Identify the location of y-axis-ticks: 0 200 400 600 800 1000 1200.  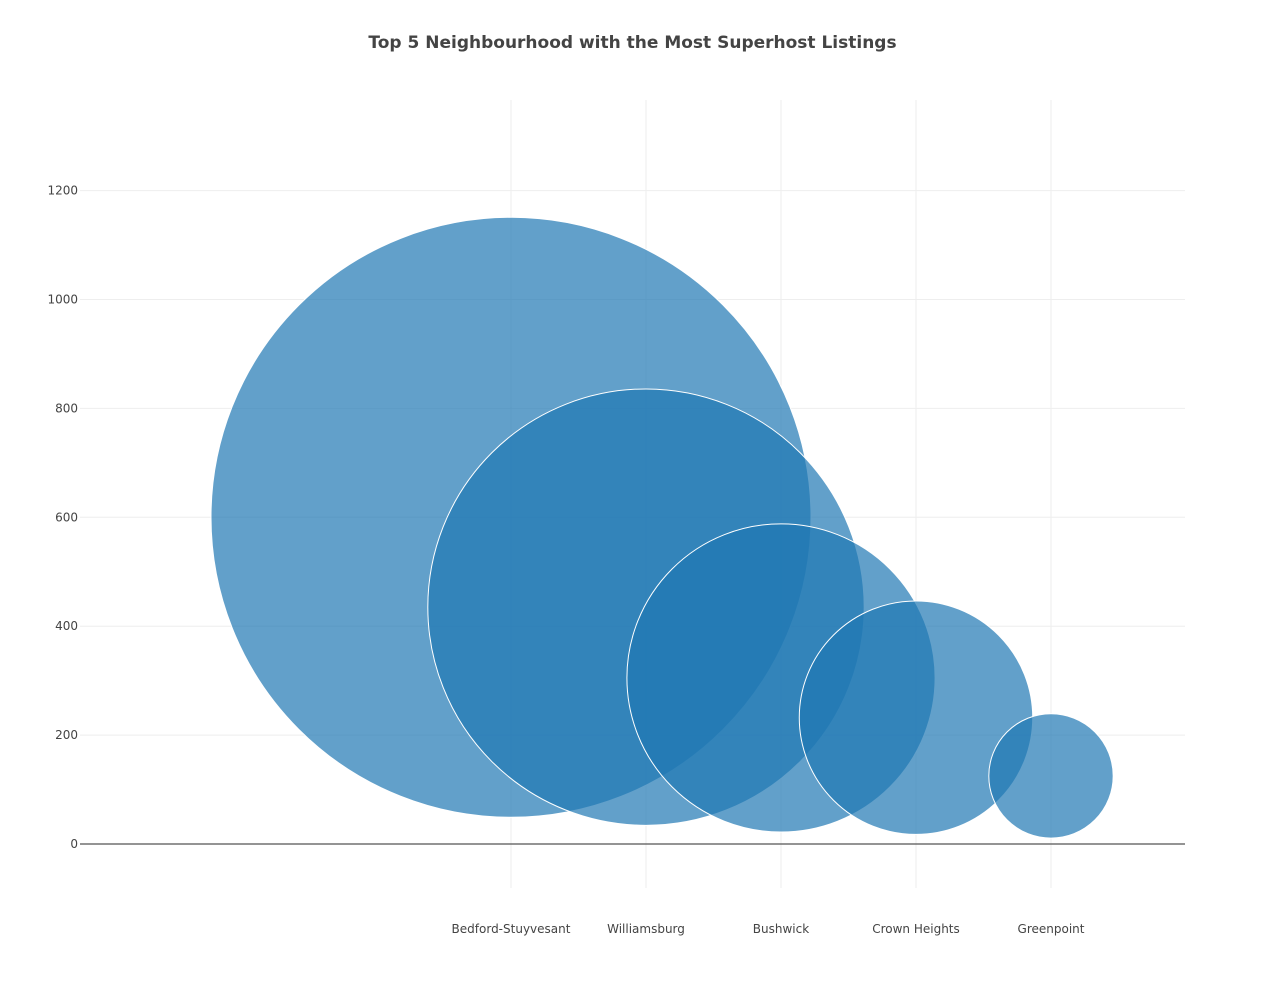
(62, 517).